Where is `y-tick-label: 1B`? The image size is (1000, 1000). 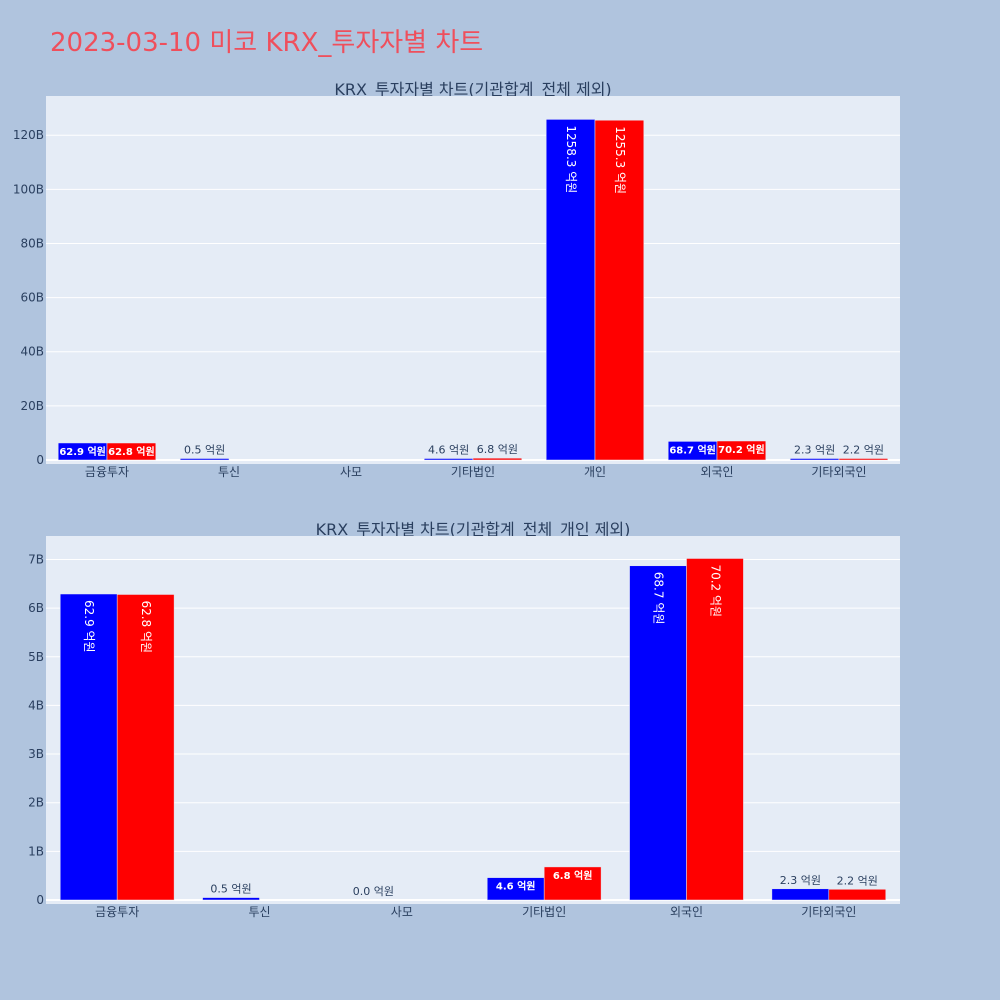 y-tick-label: 1B is located at coordinates (36, 851).